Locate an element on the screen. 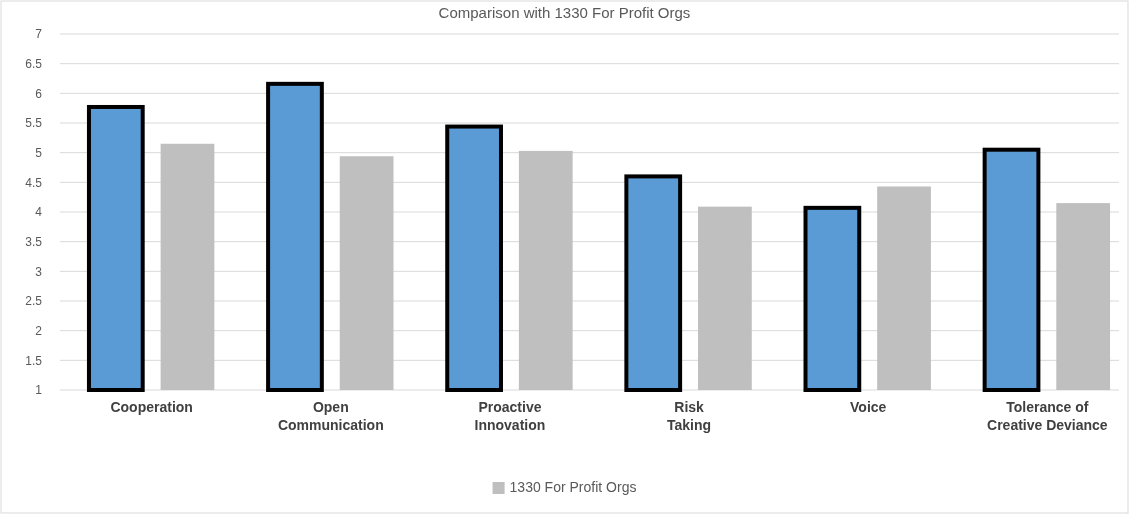  x-tick-label: Open Communication is located at coordinates (330, 416).